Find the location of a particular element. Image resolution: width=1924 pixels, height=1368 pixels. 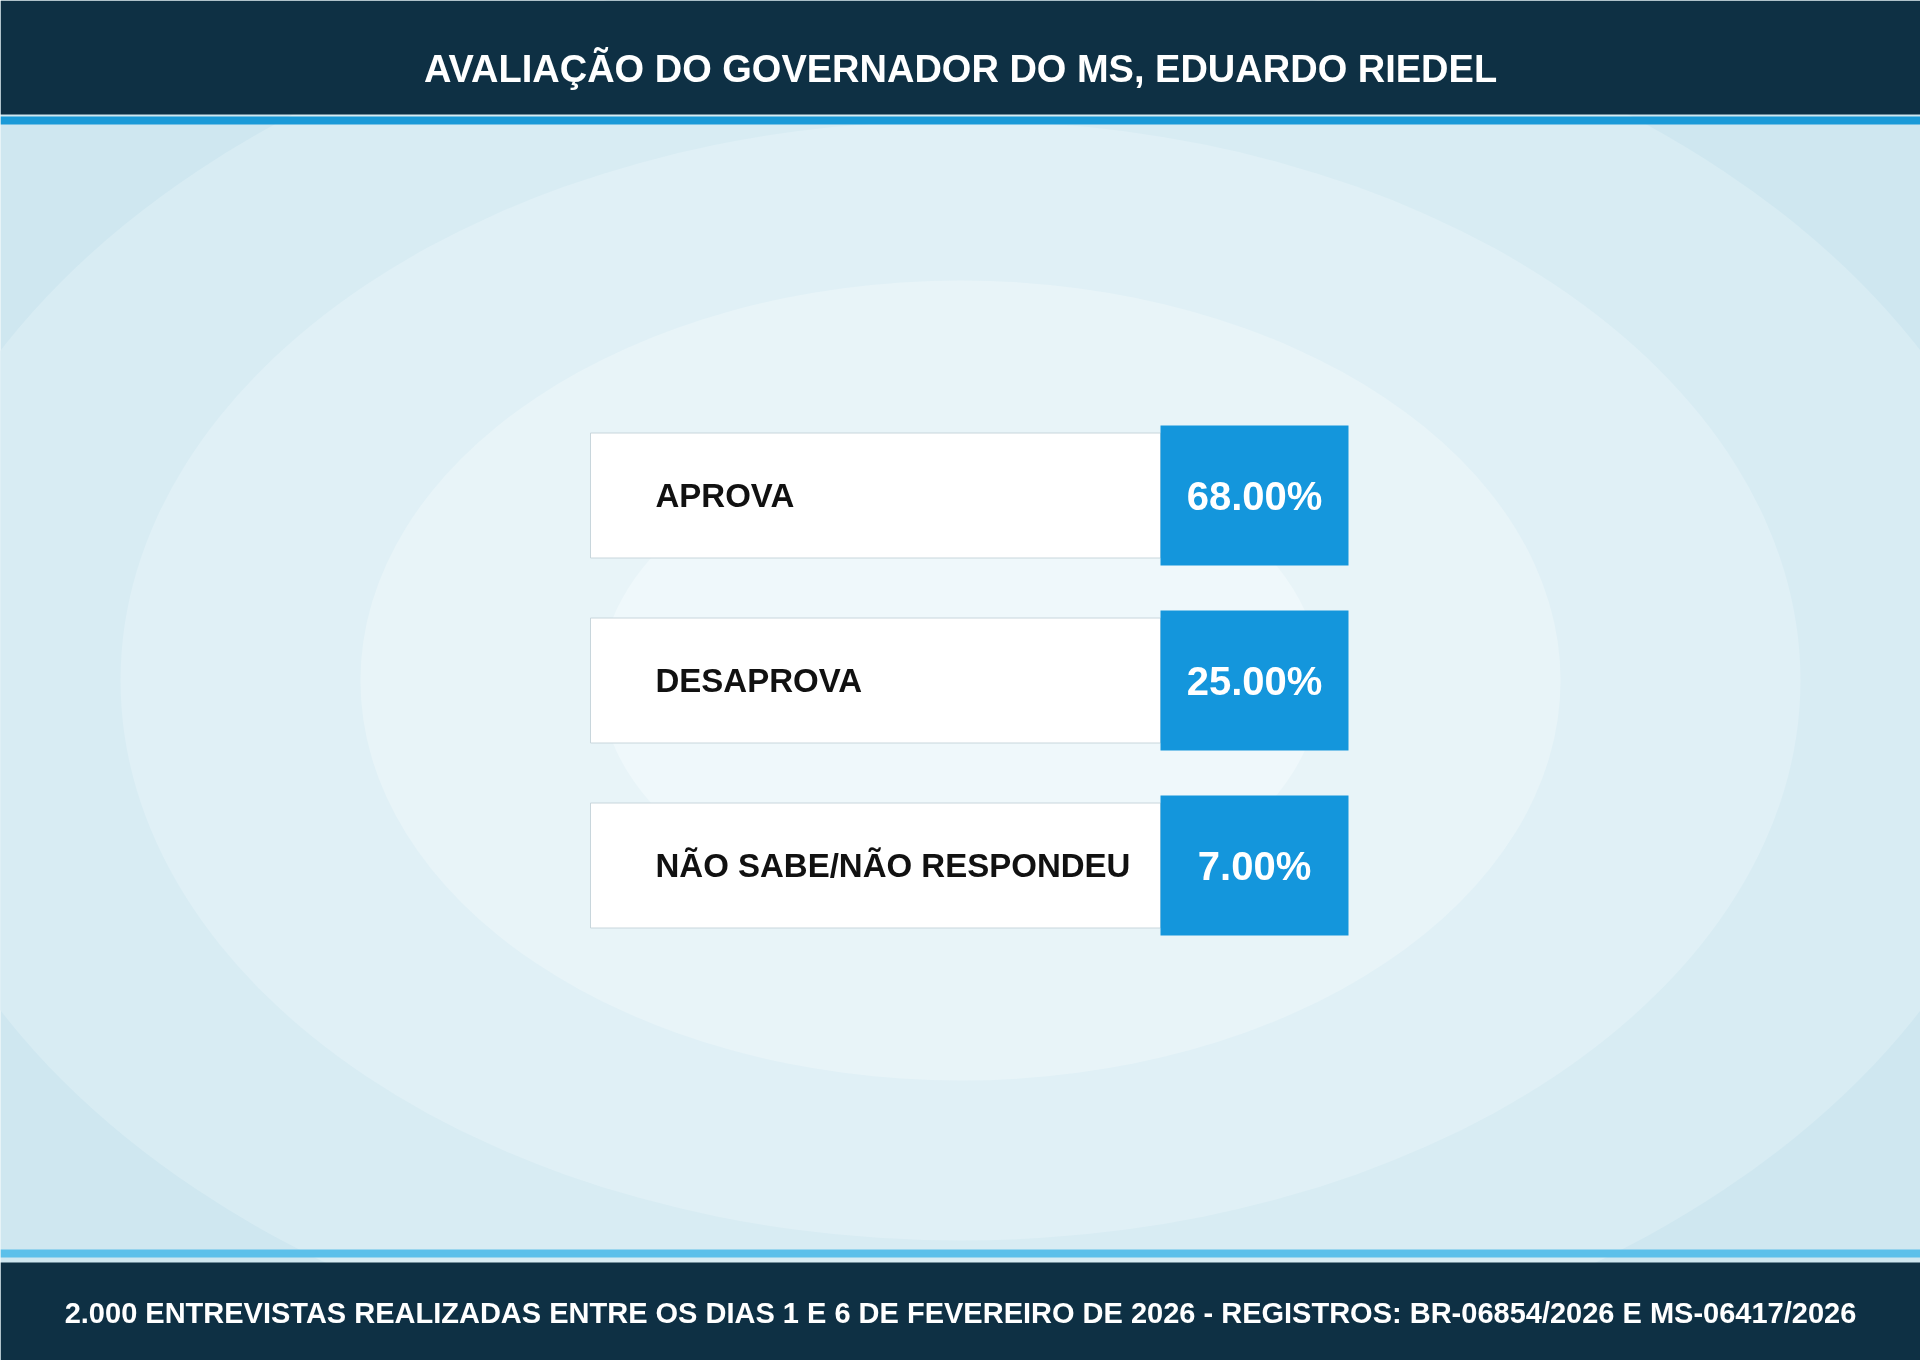

category-label: APROVA is located at coordinates (725, 495).